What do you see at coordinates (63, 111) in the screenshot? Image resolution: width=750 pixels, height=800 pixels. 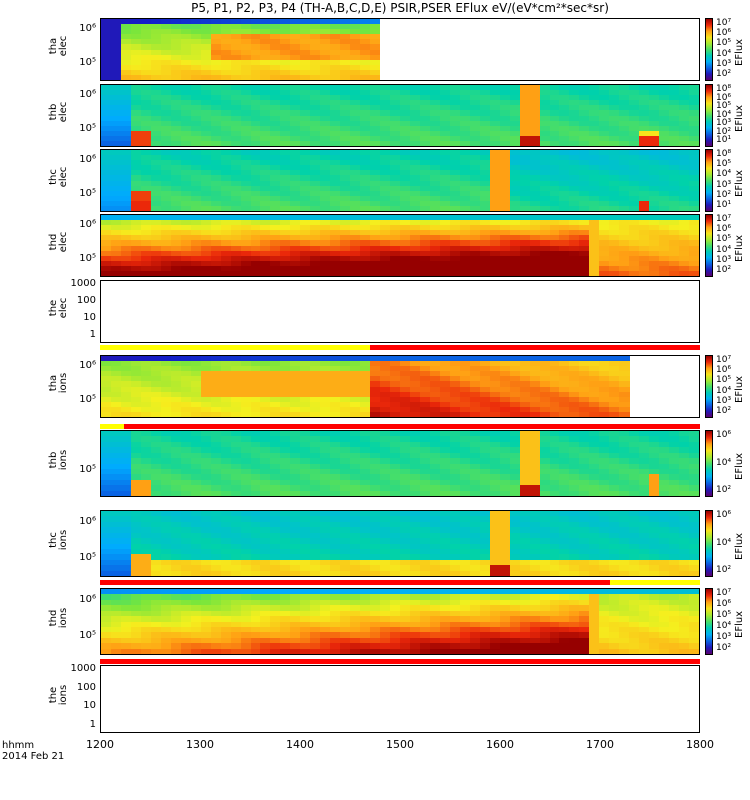 I see `ylabel-species: elec` at bounding box center [63, 111].